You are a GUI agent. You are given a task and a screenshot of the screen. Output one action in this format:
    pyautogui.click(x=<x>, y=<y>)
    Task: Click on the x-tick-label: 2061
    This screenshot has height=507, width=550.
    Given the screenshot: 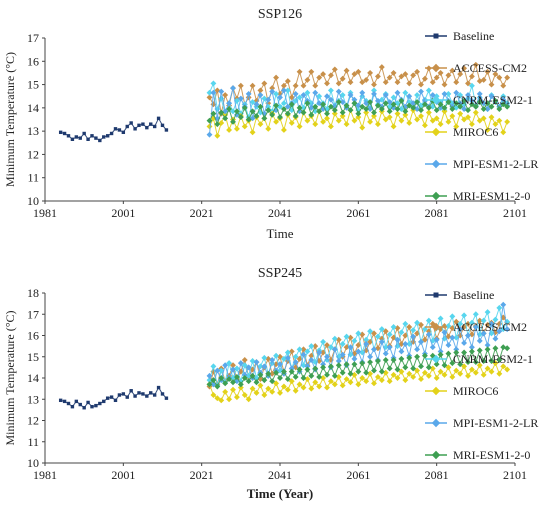 What is the action you would take?
    pyautogui.click(x=358, y=213)
    